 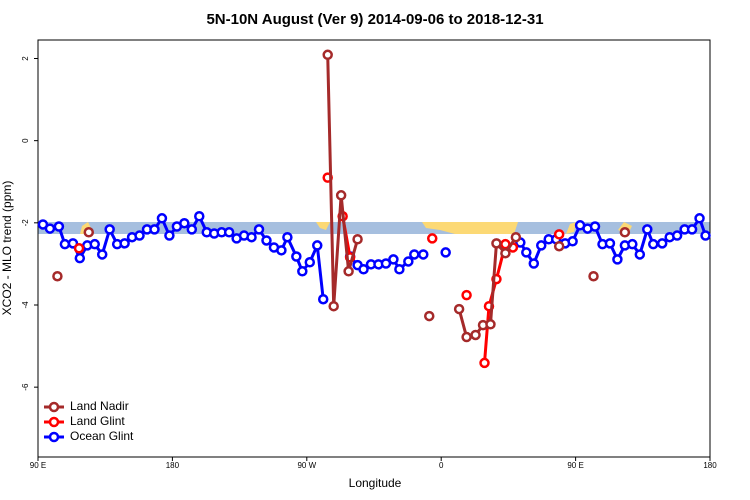 What do you see at coordinates (25, 140) in the screenshot?
I see `y-tick-label: 0` at bounding box center [25, 140].